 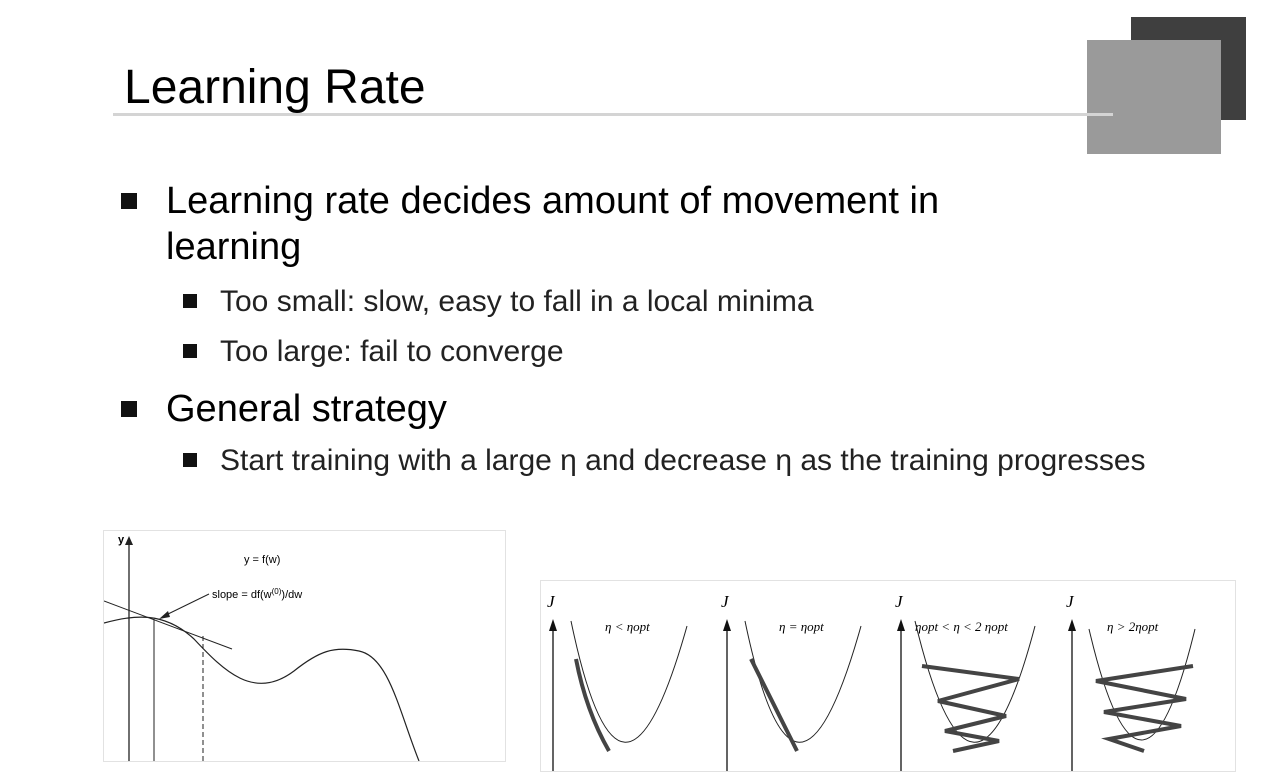 I want to click on decor-light-square, so click(x=1154, y=97).